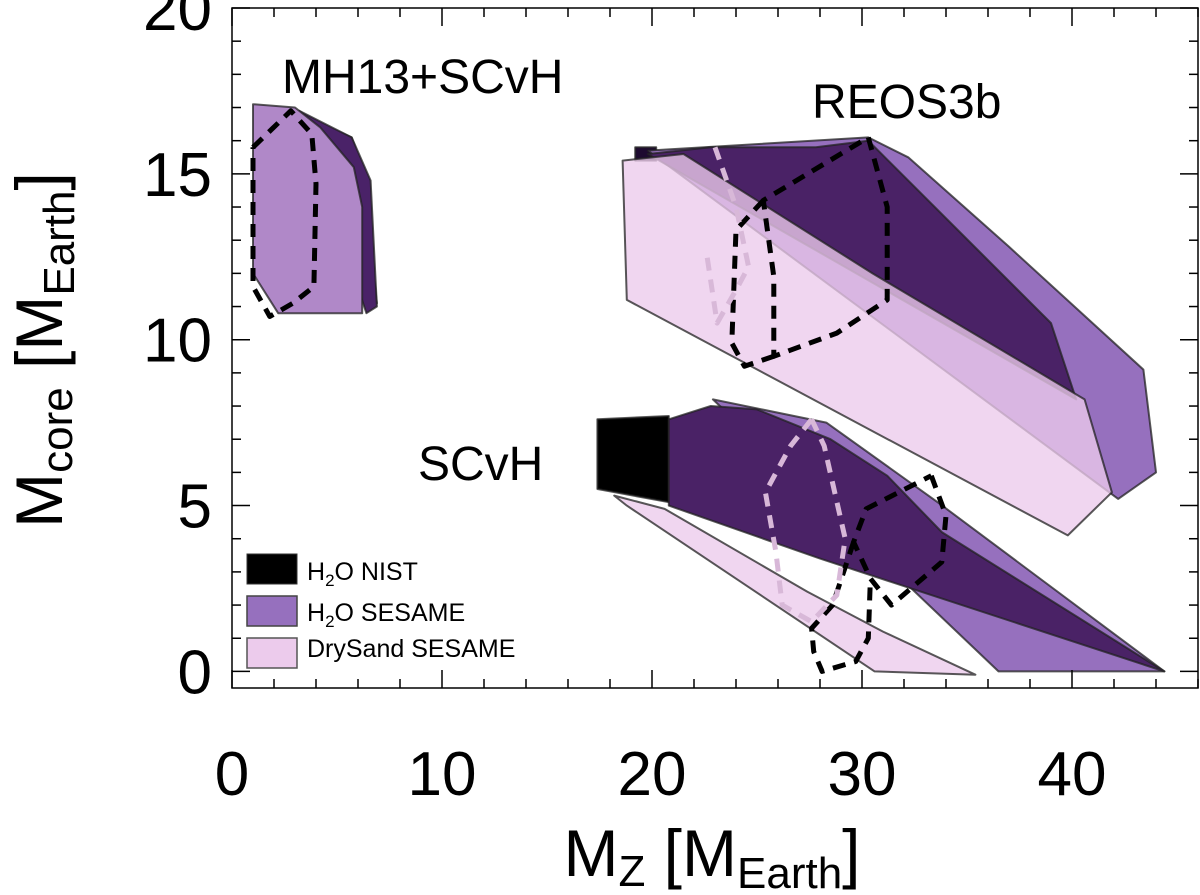 This screenshot has width=1200, height=895. I want to click on annotation-mh13-scvh: MH13+SCvH, so click(422, 77).